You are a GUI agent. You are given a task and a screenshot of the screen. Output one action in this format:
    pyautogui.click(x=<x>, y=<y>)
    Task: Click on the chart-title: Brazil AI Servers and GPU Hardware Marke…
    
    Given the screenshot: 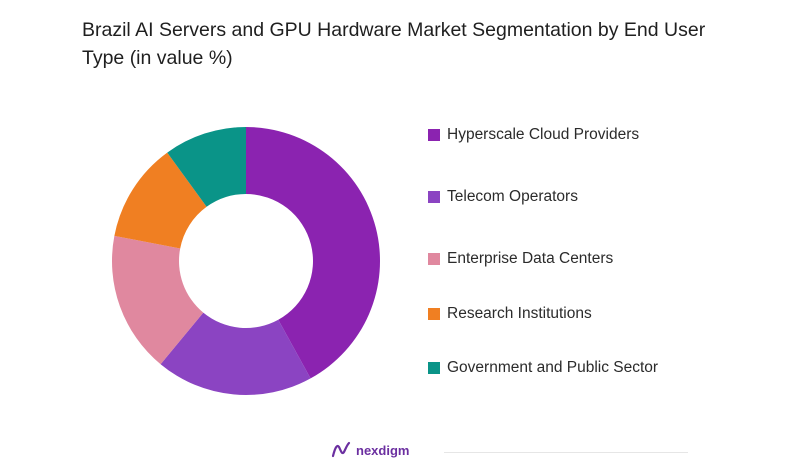 What is the action you would take?
    pyautogui.click(x=394, y=44)
    